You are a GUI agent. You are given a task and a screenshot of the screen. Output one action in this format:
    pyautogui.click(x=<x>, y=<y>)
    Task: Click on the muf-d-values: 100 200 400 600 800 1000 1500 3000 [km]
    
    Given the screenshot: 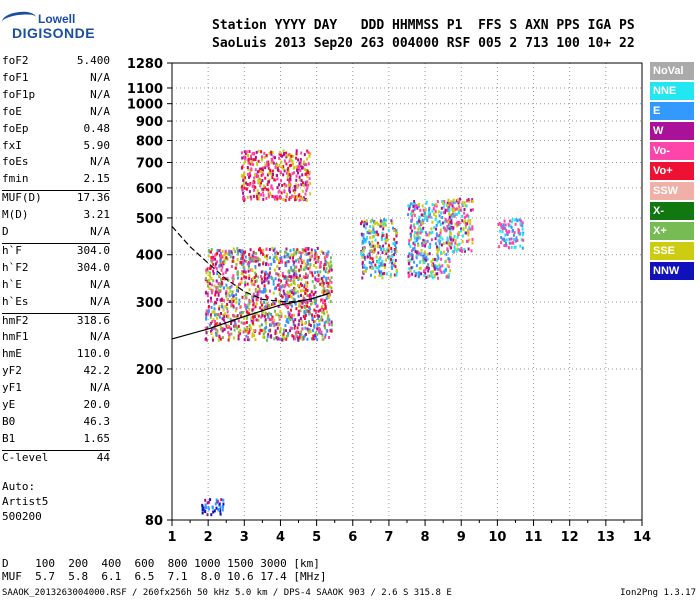 What is the action you would take?
    pyautogui.click(x=177, y=563)
    